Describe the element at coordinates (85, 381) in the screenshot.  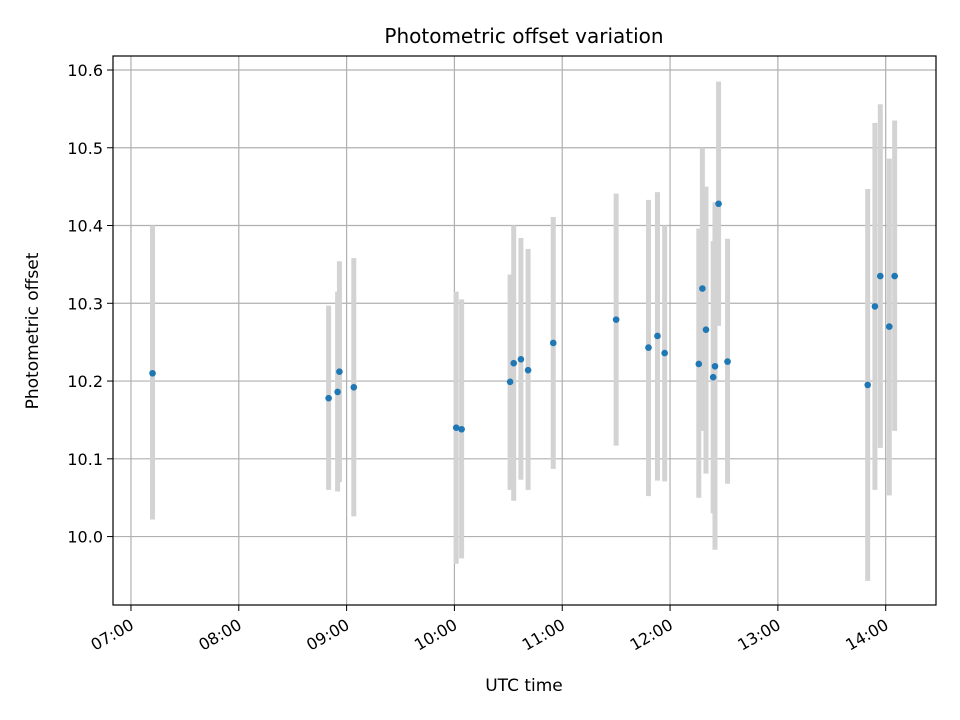
I see `y-tick-label: 10.2` at that location.